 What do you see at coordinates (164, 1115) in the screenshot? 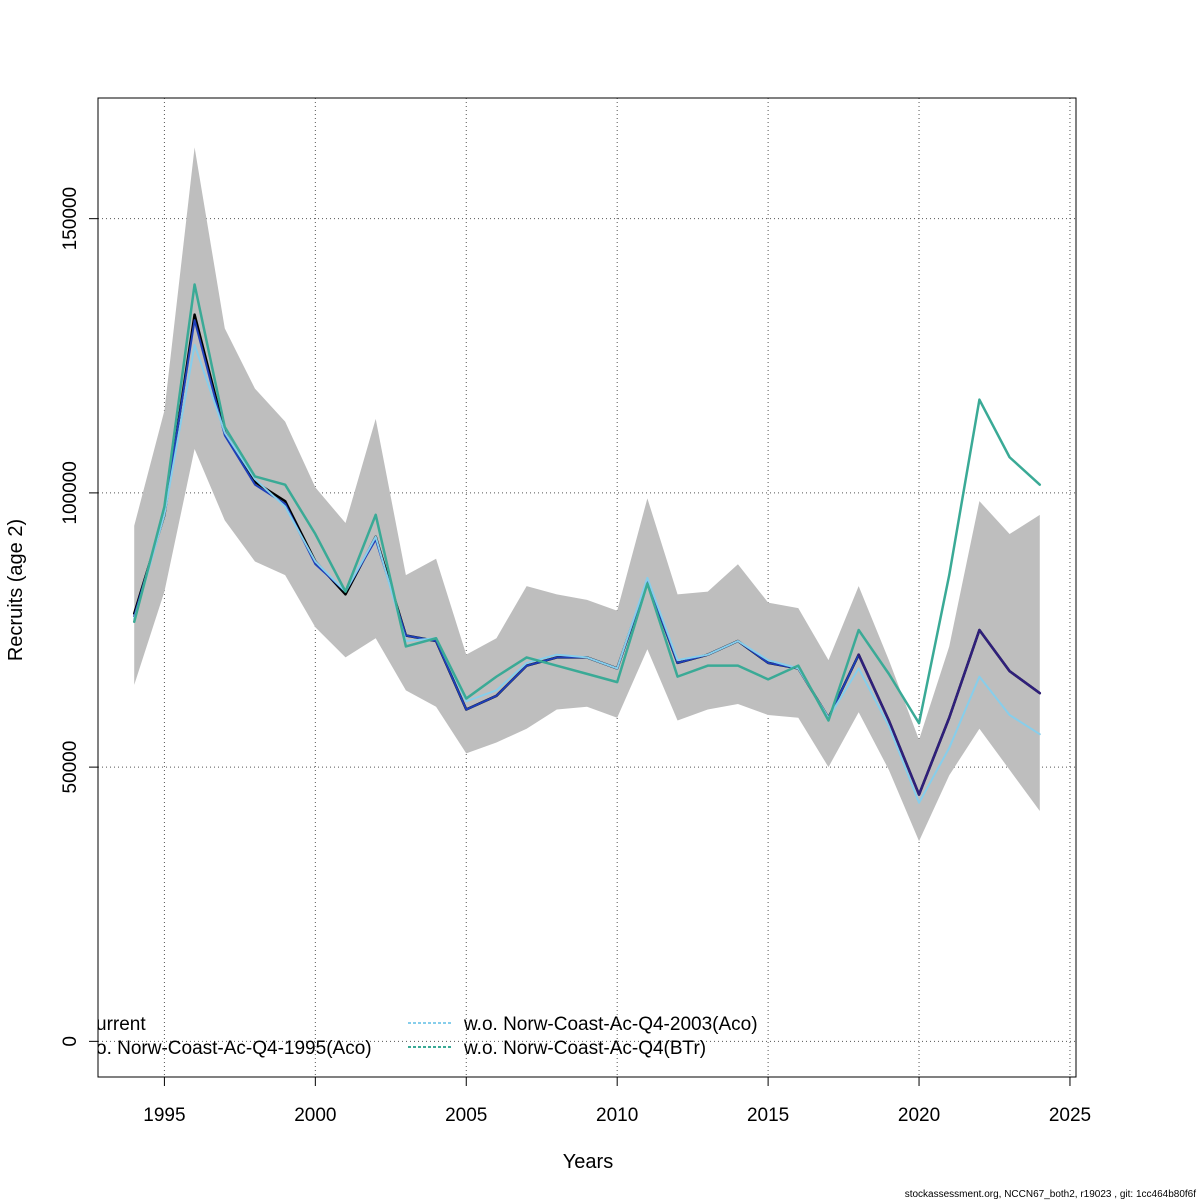
I see `x-tick-label: 1995` at bounding box center [164, 1115].